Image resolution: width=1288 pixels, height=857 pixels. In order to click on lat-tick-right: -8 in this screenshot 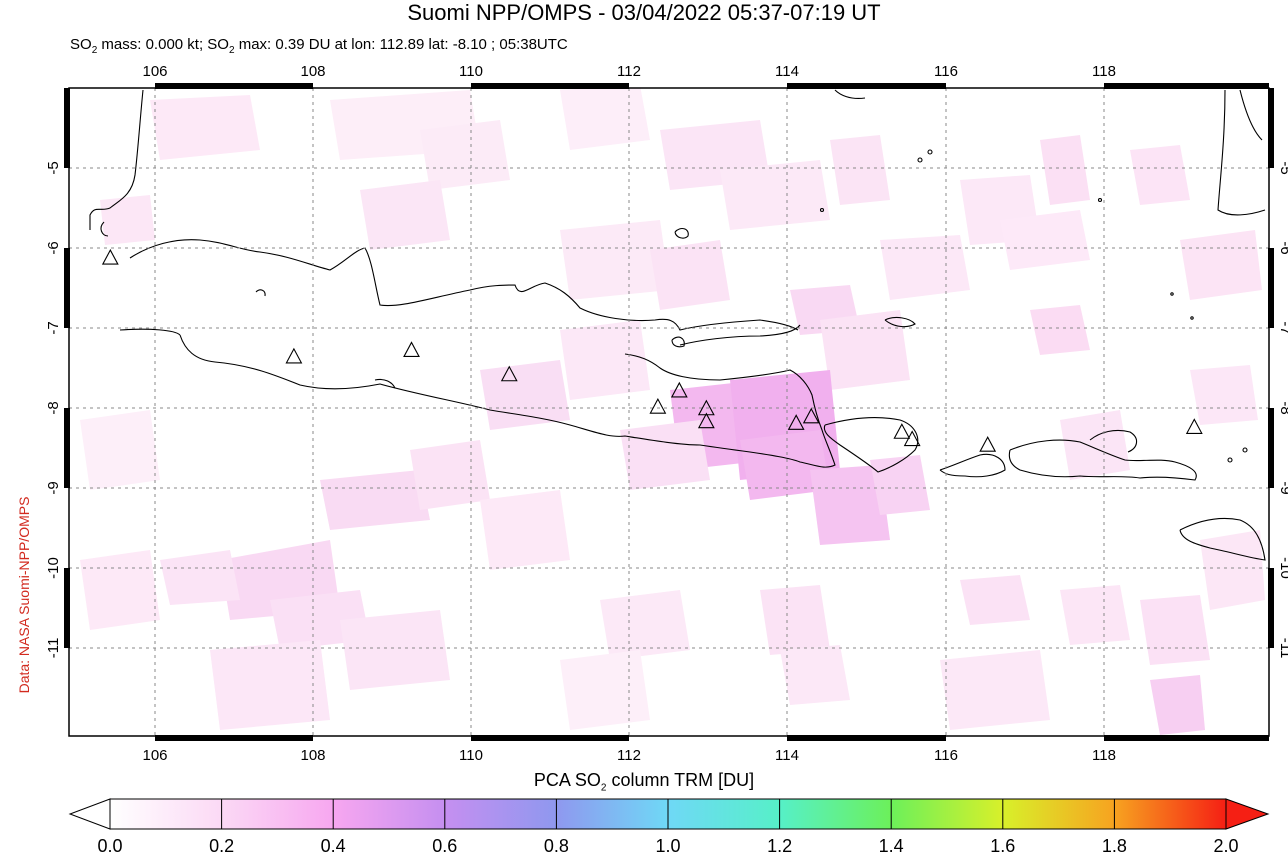, I will do `click(1282, 407)`.